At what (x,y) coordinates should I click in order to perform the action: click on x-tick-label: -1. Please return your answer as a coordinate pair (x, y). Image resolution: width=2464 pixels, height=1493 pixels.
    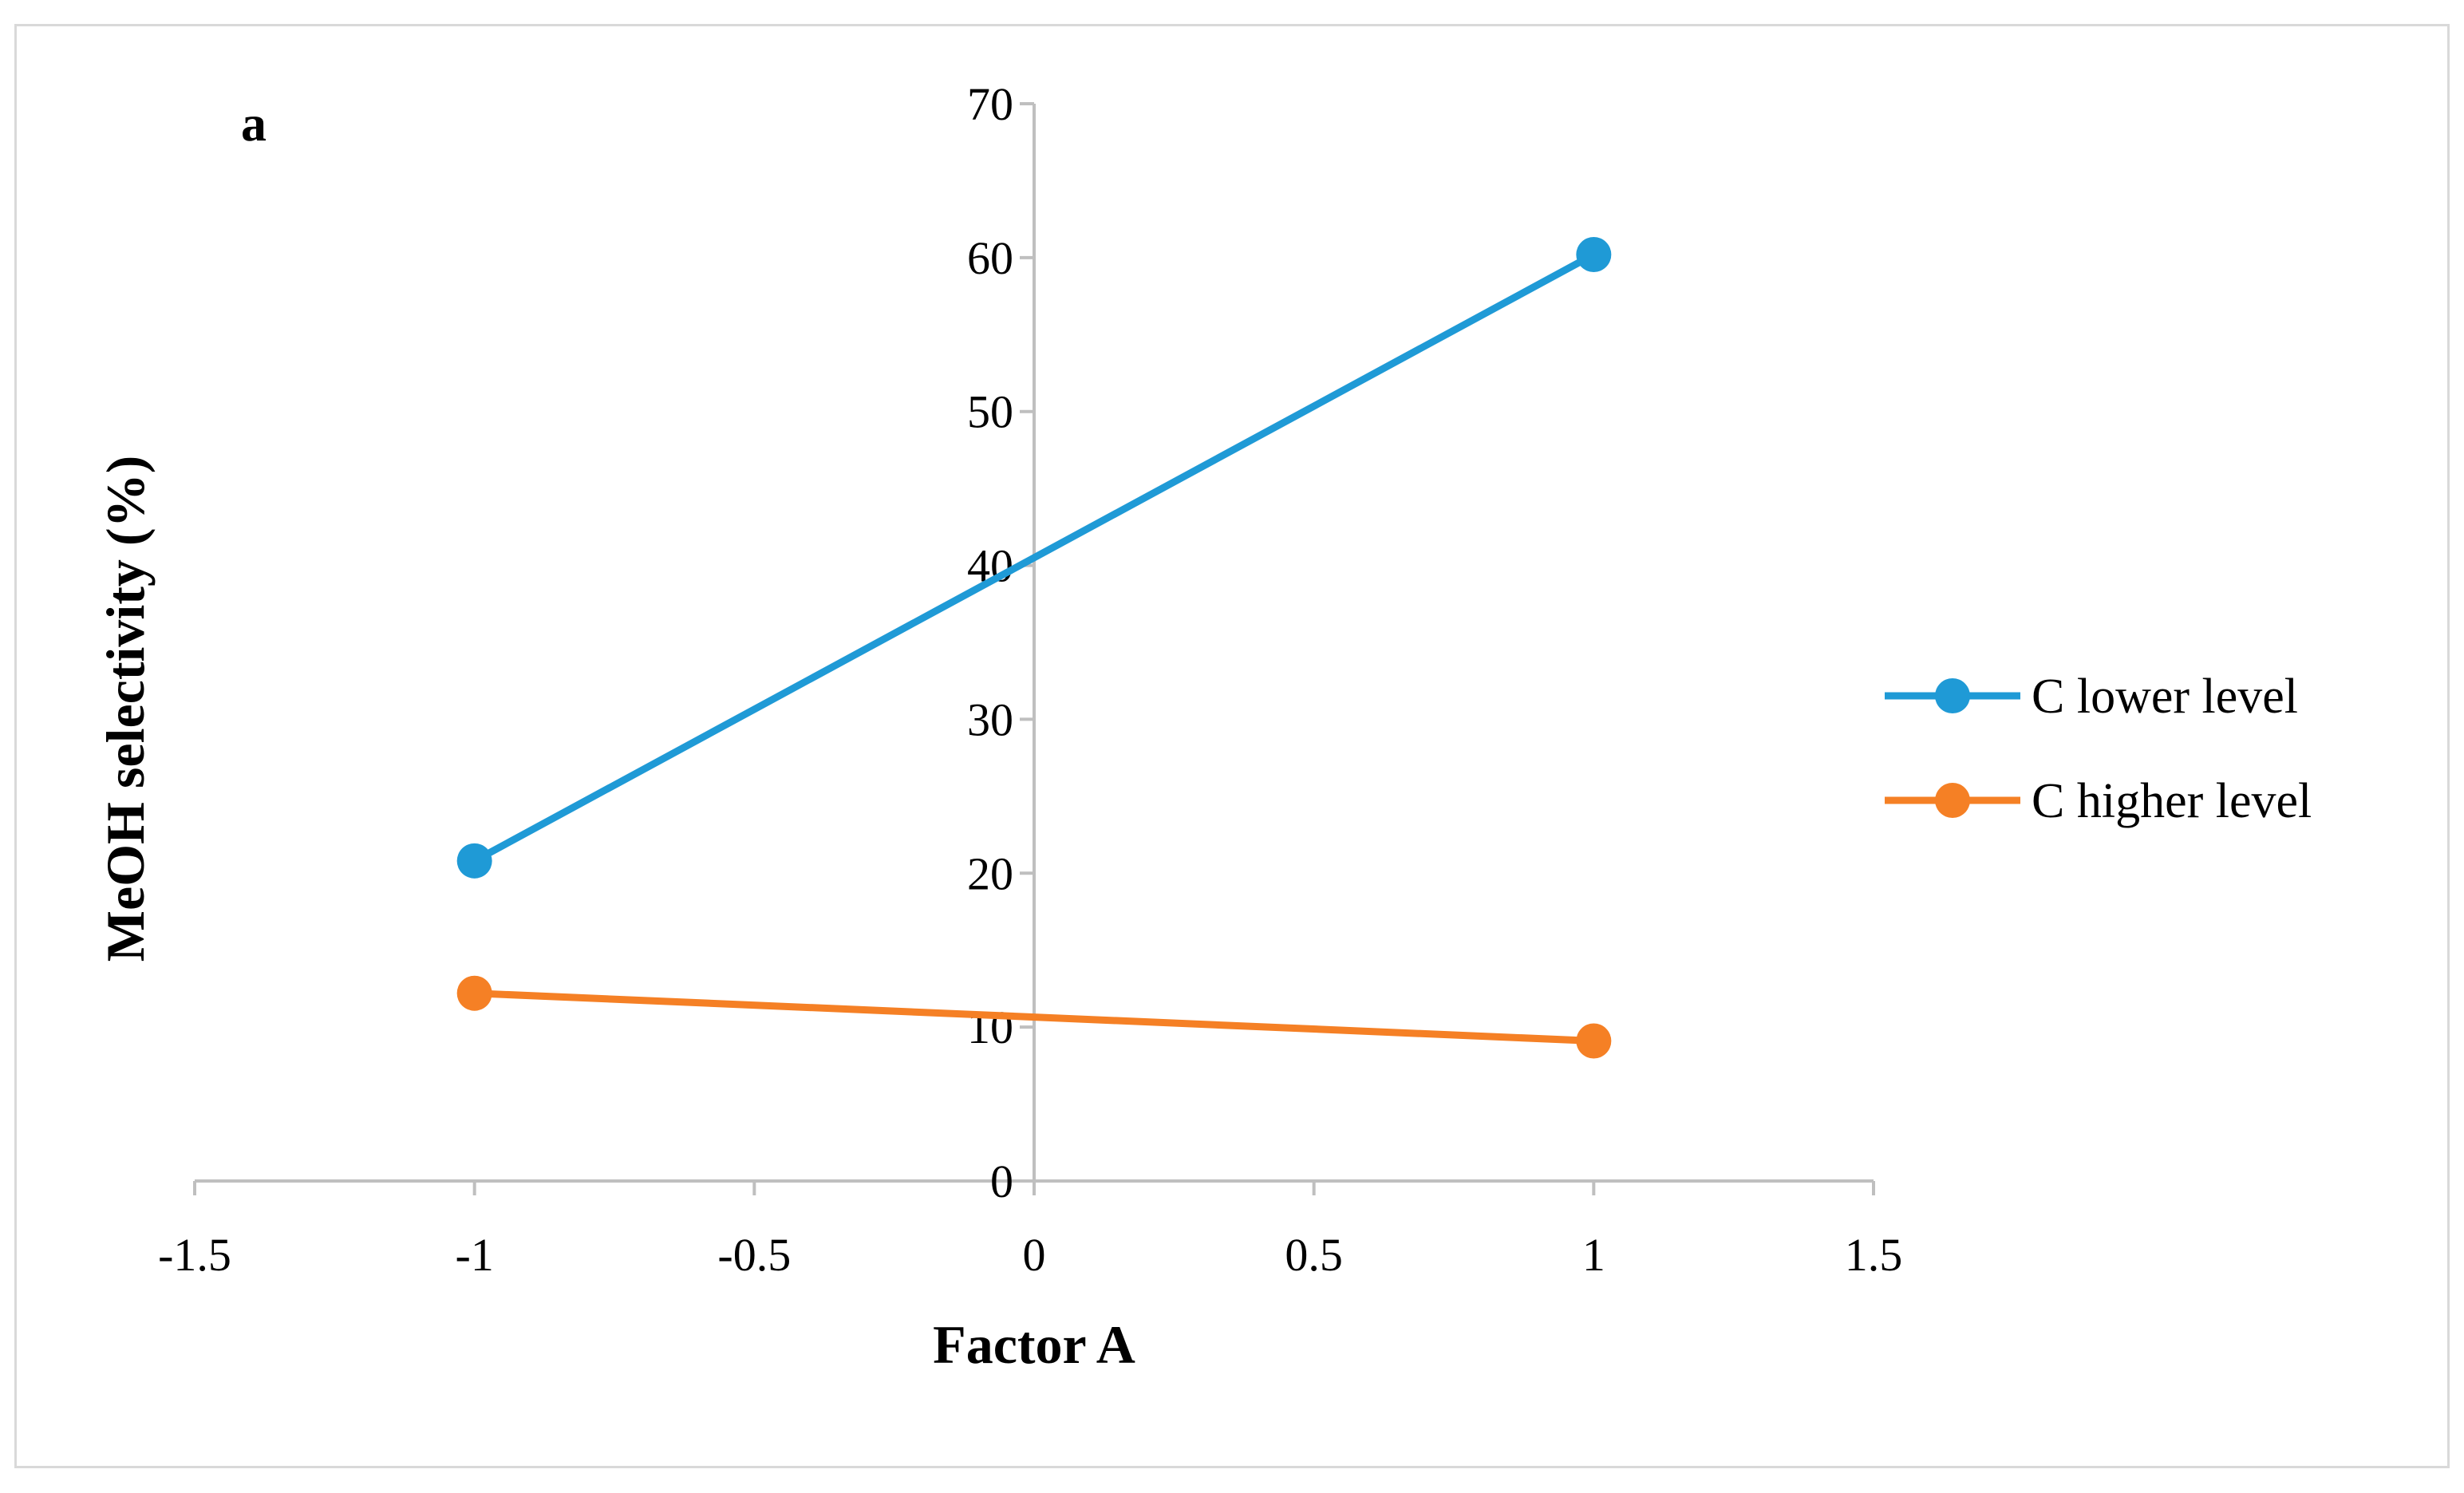
    Looking at the image, I should click on (475, 1255).